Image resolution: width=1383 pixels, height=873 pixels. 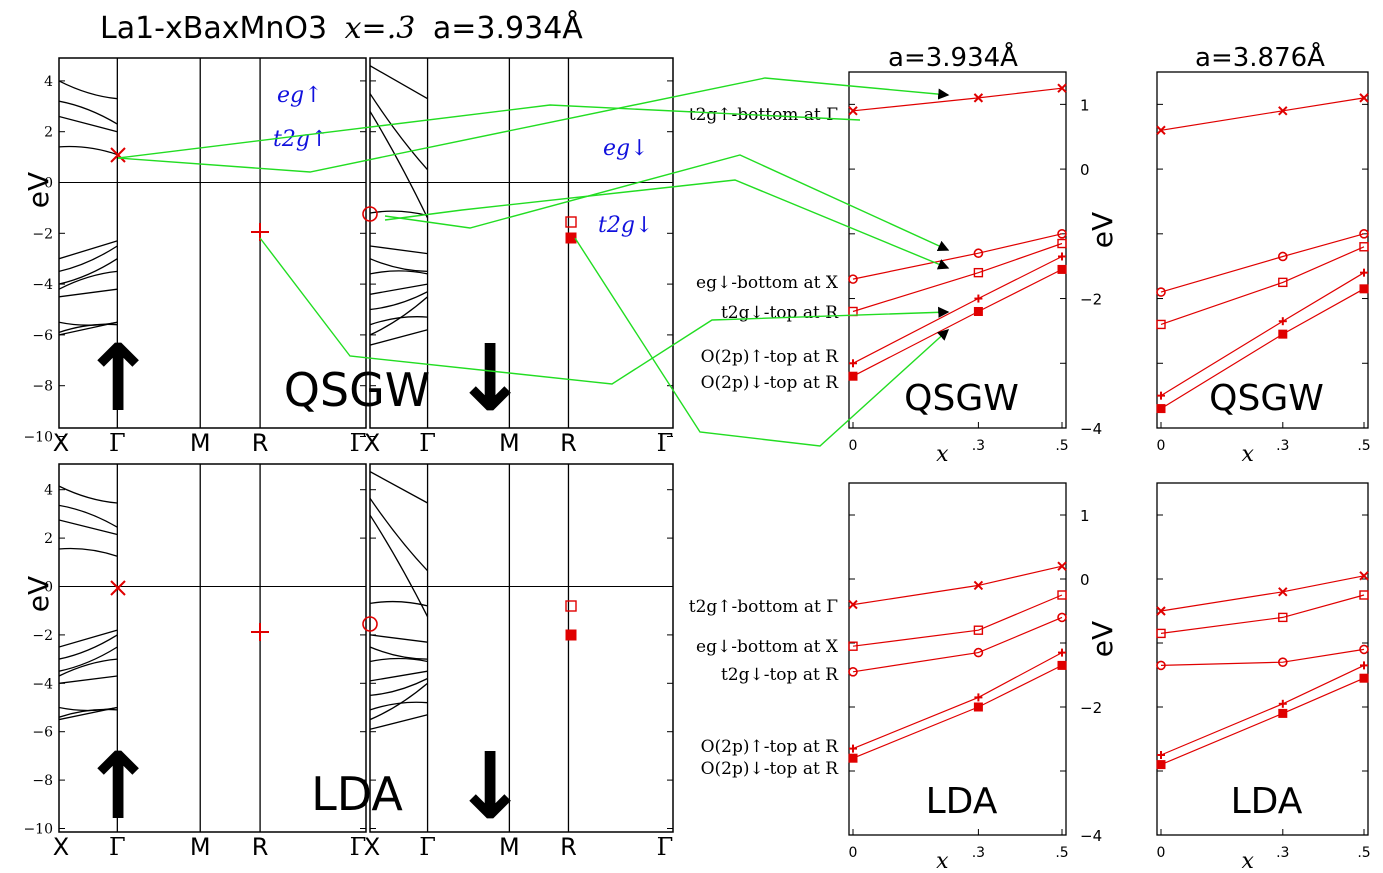 I want to click on y-tick-label: −10, so click(x=38, y=438).